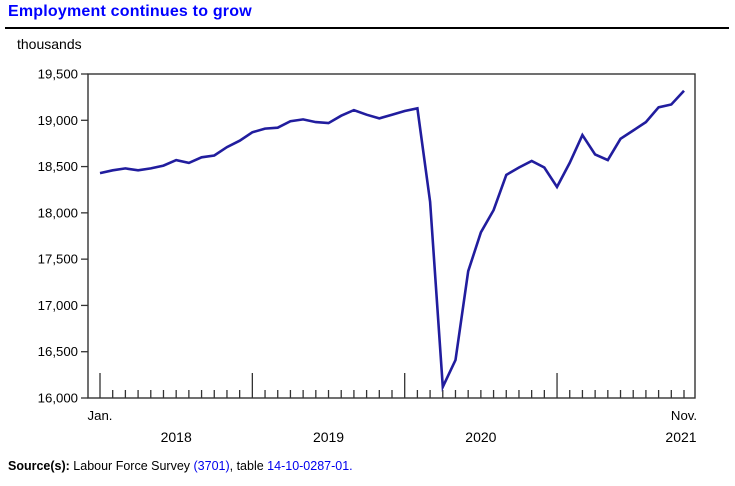 The height and width of the screenshot is (486, 735). What do you see at coordinates (310, 466) in the screenshot?
I see `table-number-link: 14-10-0287-01.` at bounding box center [310, 466].